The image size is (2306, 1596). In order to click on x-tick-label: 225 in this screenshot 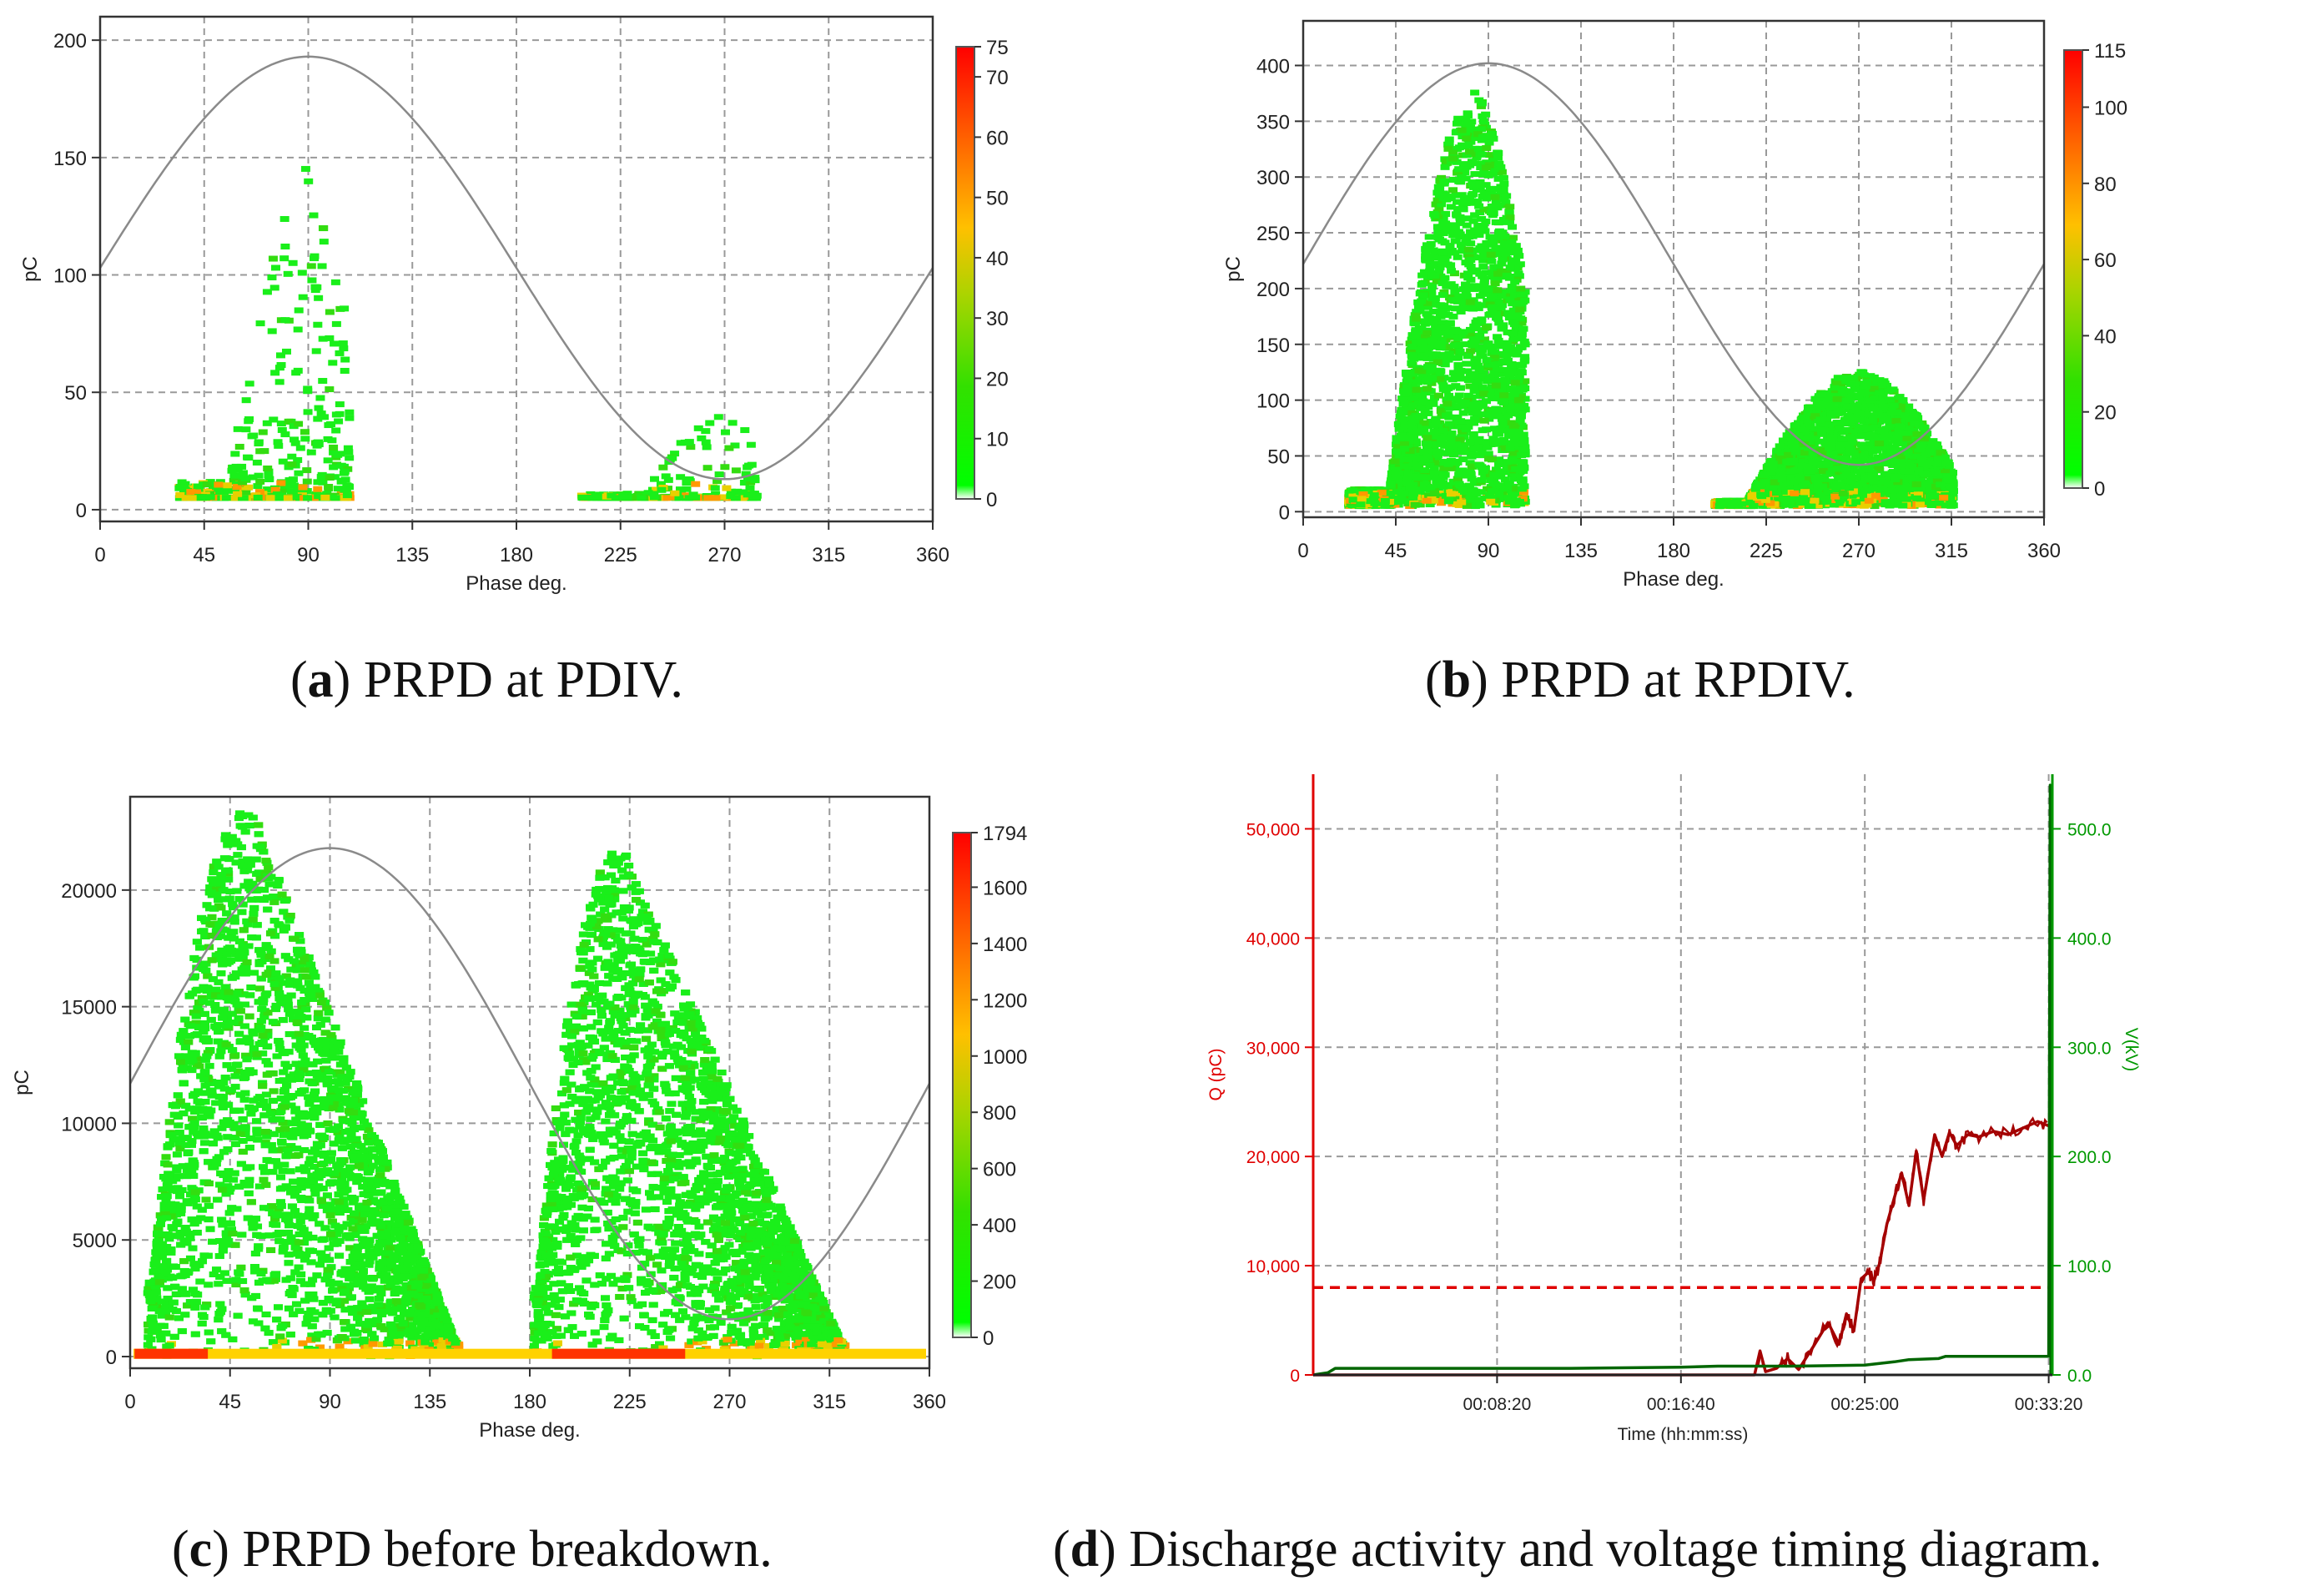, I will do `click(620, 555)`.